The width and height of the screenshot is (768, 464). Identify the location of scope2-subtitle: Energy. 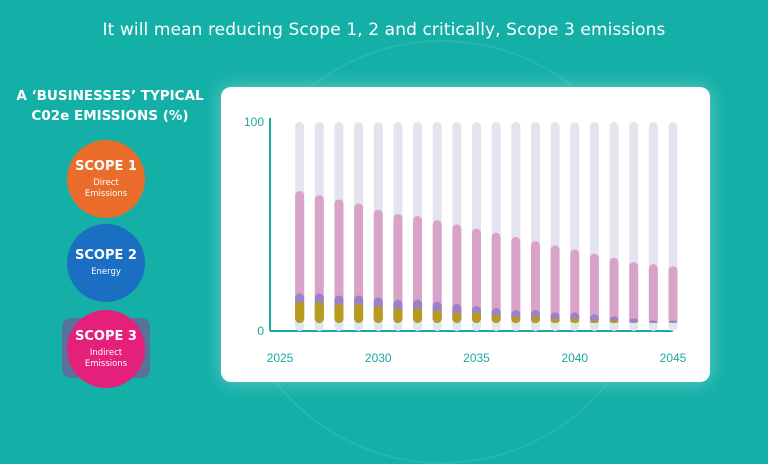
(106, 272).